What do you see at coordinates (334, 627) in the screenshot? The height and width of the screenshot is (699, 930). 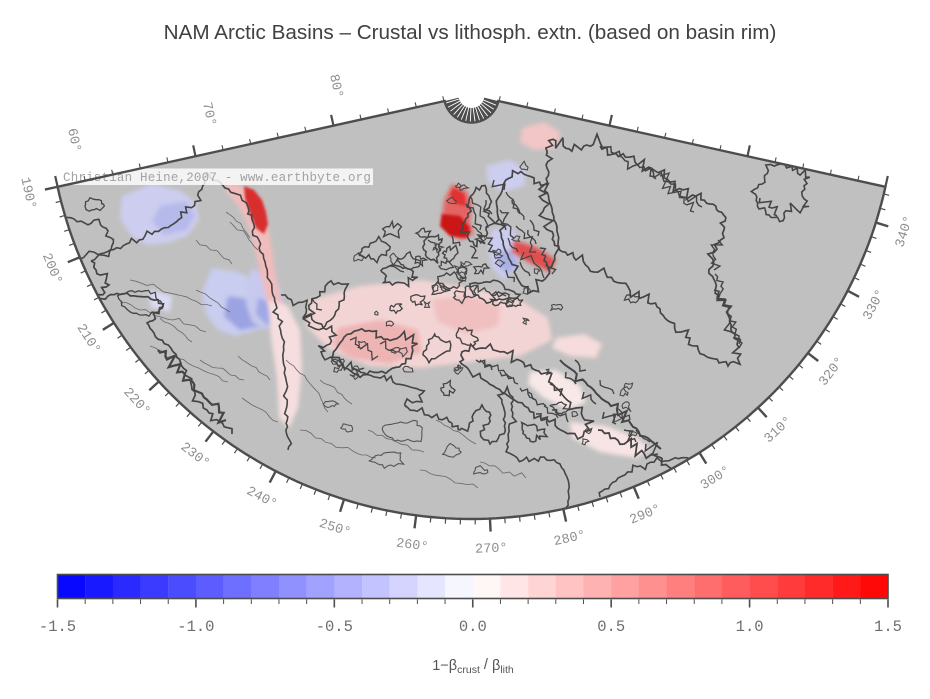 I see `svg-text: -0.5` at bounding box center [334, 627].